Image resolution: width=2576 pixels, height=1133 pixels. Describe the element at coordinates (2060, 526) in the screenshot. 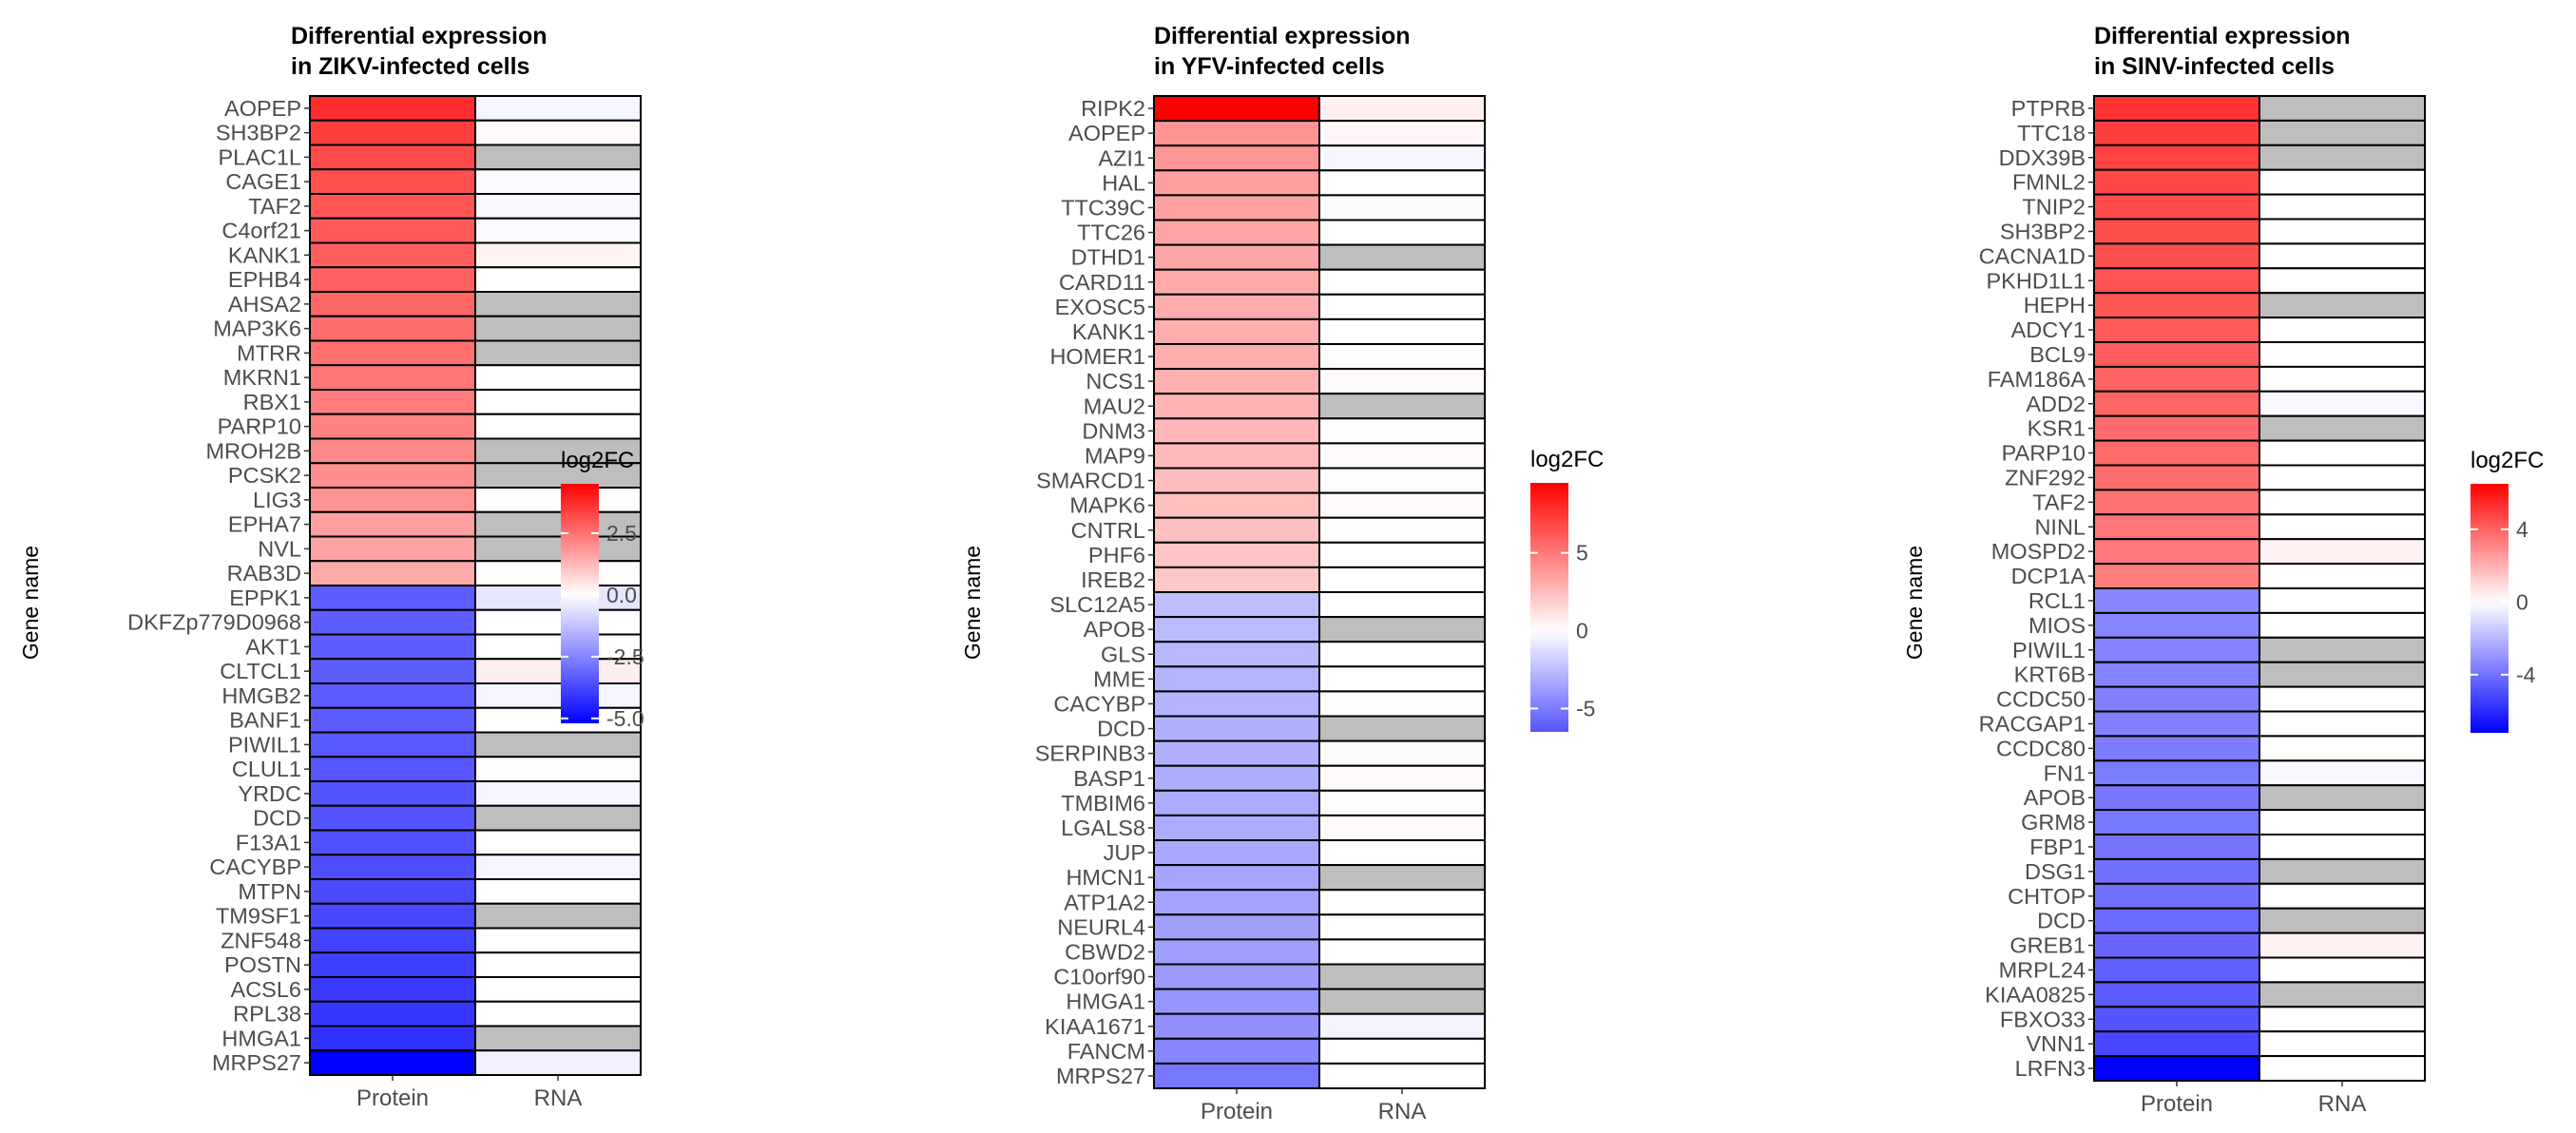

I see `gene-label: NINL` at that location.